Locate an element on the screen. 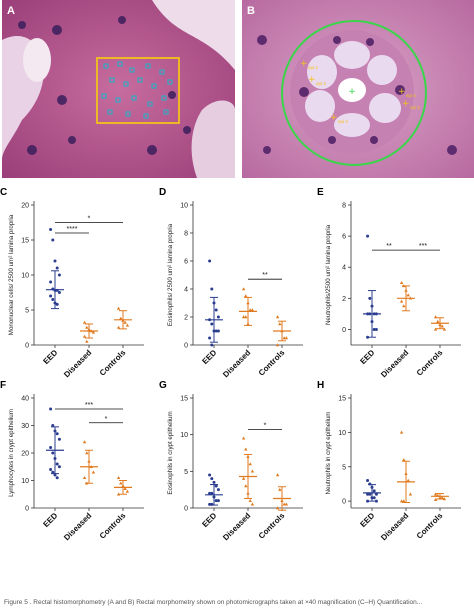 The image size is (474, 608). significance-label: *** is located at coordinates (423, 246).